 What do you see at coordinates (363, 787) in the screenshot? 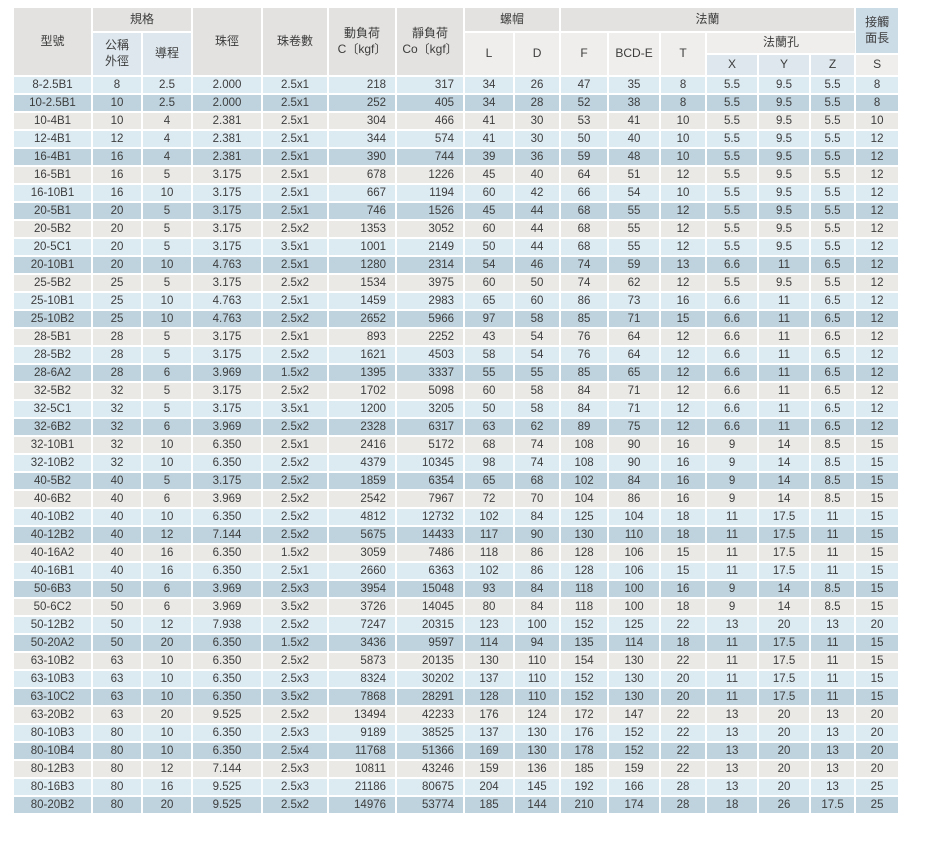
I see `cell-dynamic_load_c: 21186` at bounding box center [363, 787].